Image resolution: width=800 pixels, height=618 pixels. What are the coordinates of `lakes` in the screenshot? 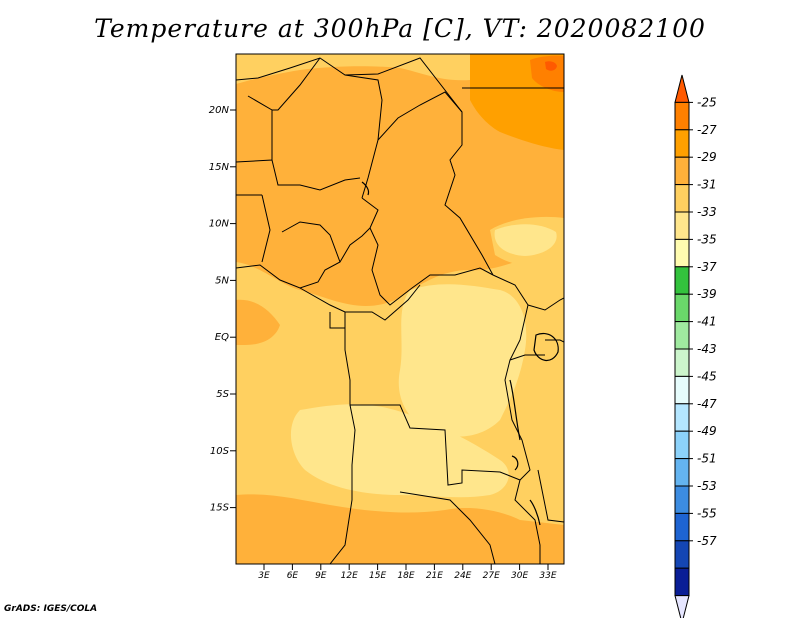 It's located at (460, 353).